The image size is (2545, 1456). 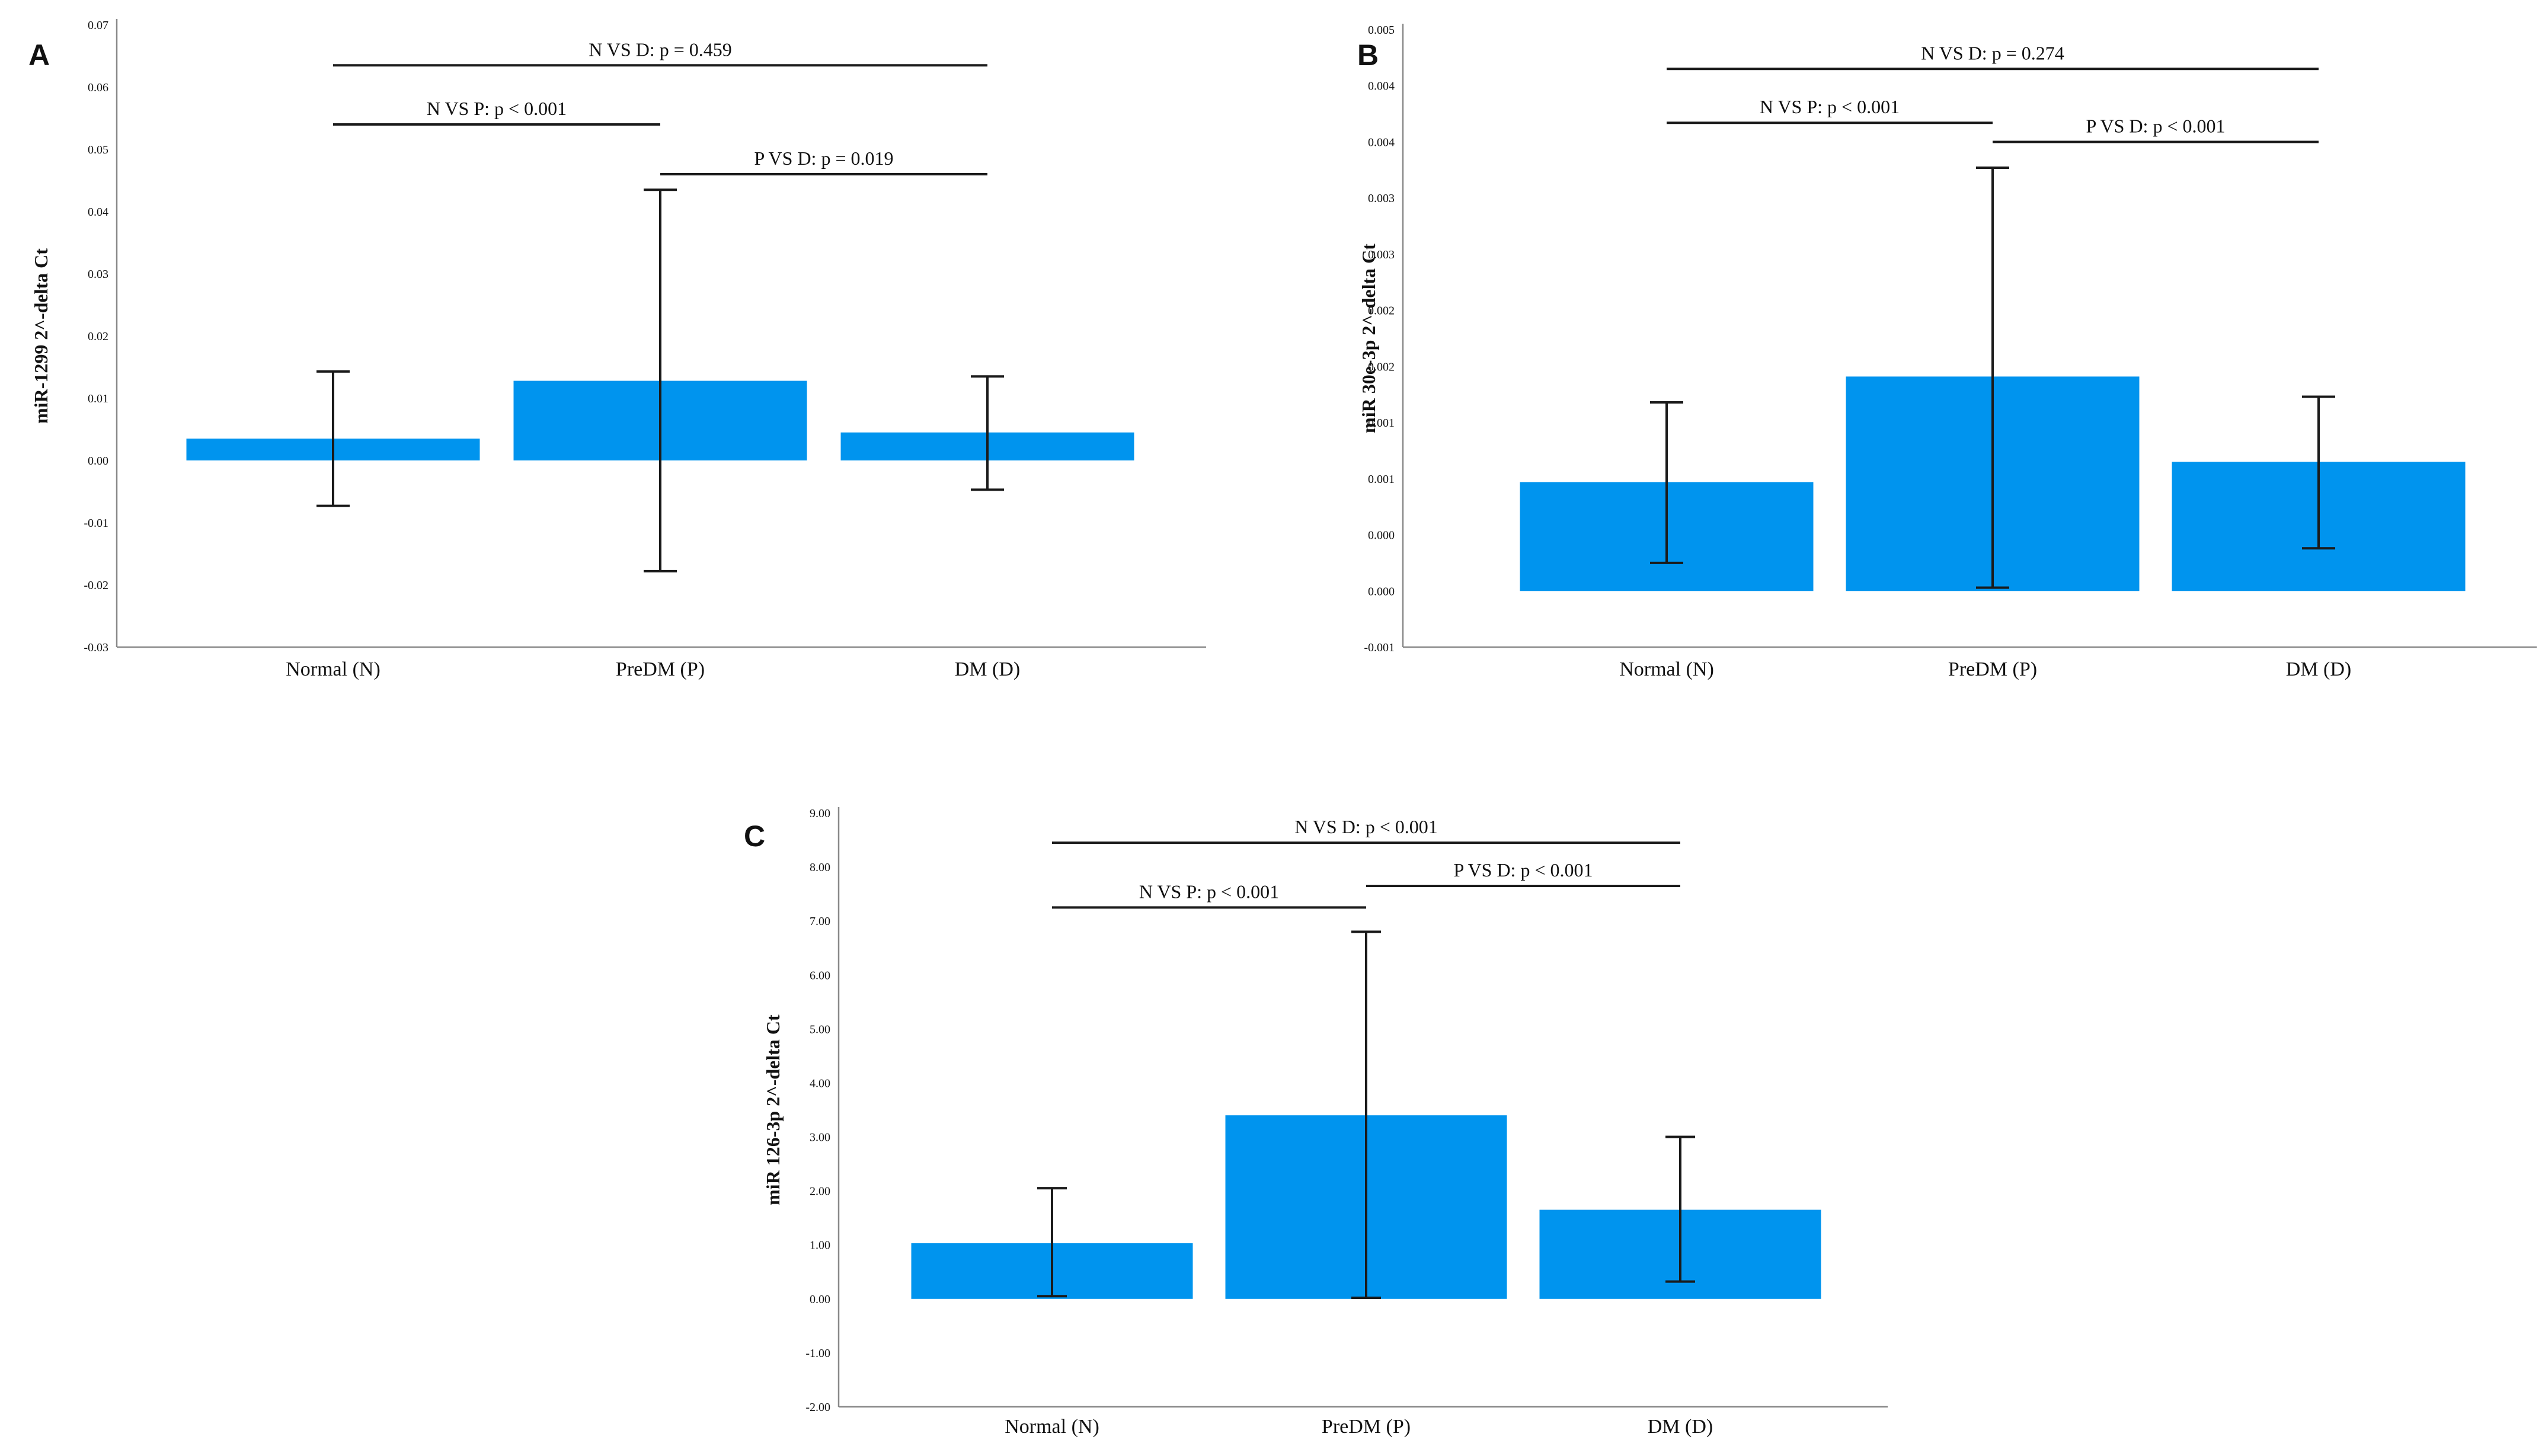 I want to click on y-tick-label: 4.00, so click(x=820, y=1083).